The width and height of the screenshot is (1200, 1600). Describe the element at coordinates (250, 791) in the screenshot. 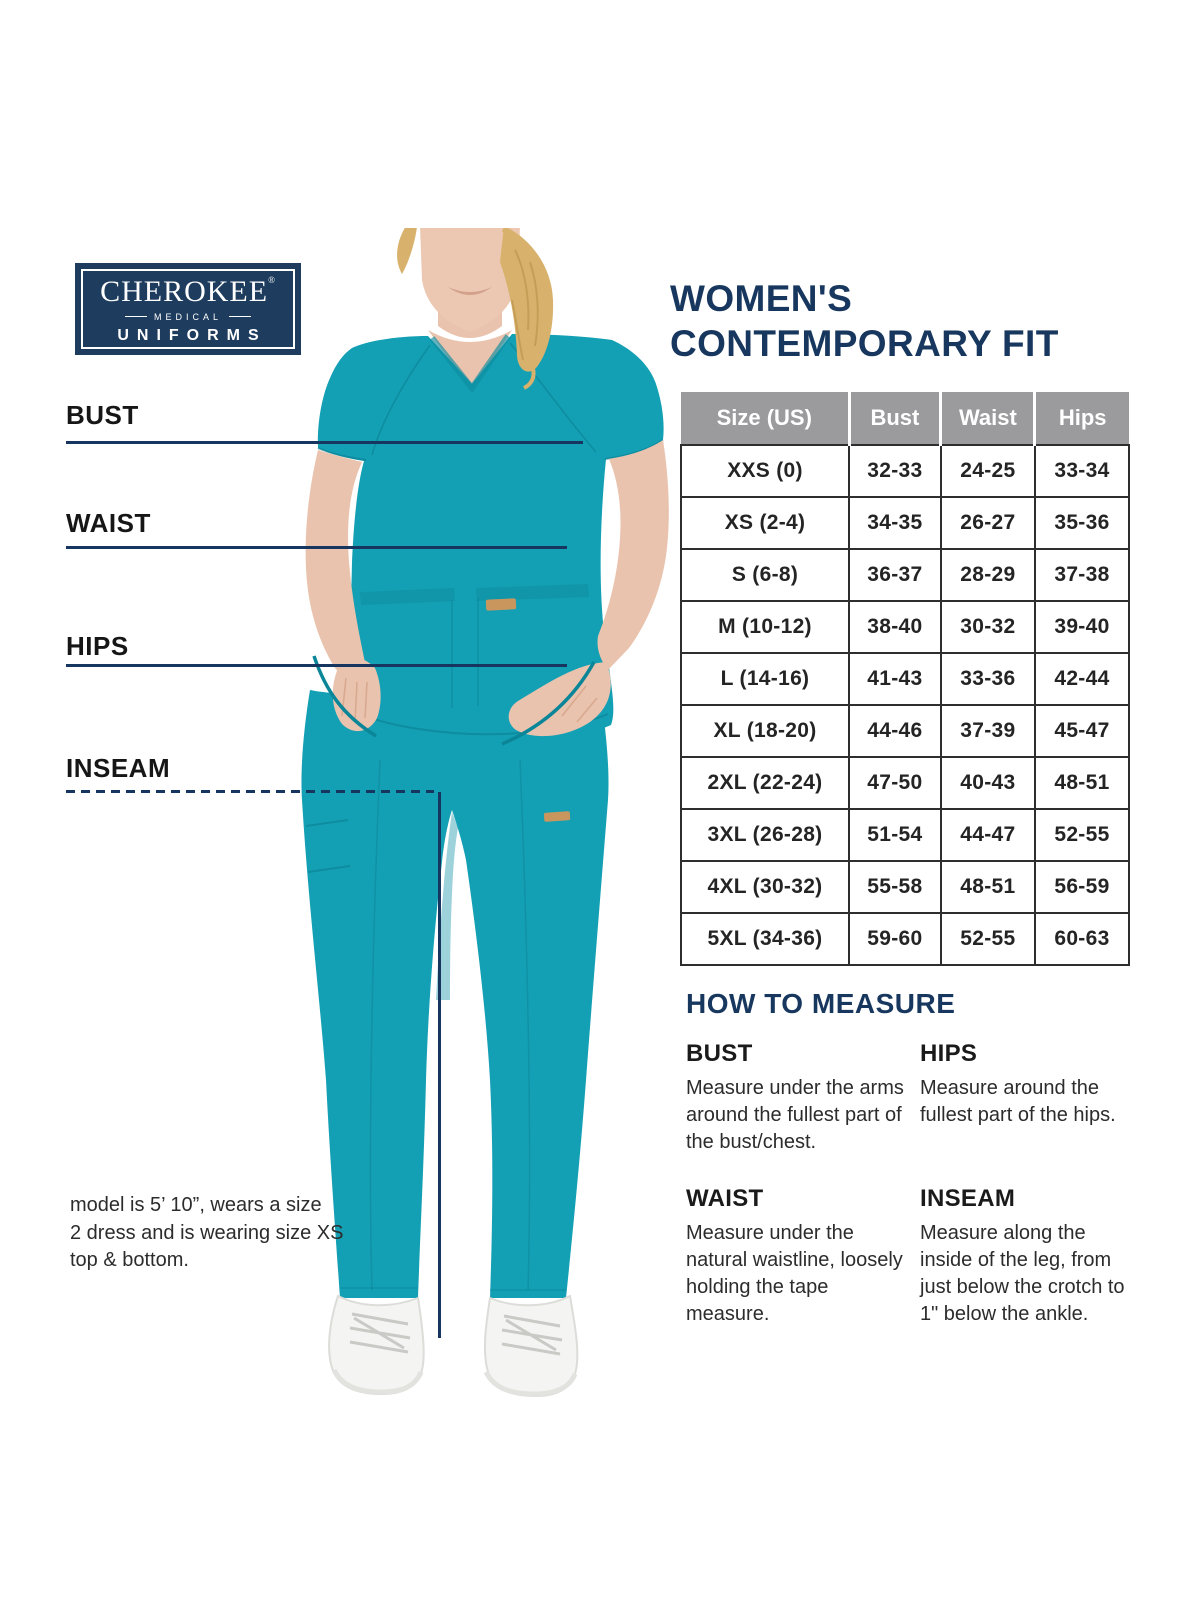

I see `inseam-dashed-line` at that location.